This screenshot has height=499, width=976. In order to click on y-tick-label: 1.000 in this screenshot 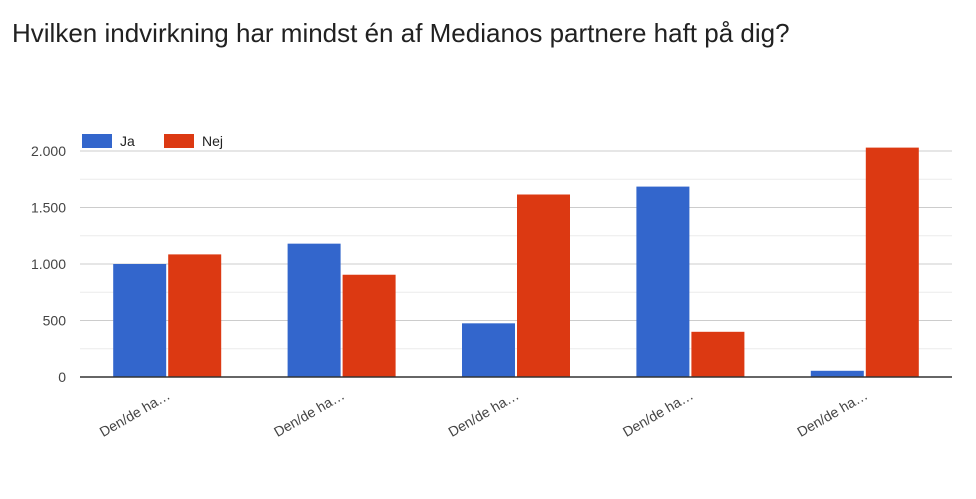, I will do `click(48, 264)`.